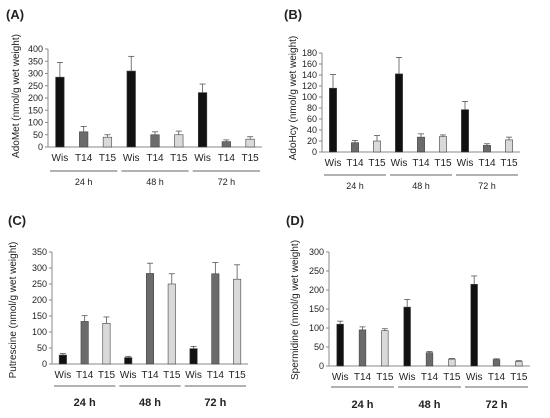  I want to click on panel-d-label: (D), so click(295, 220).